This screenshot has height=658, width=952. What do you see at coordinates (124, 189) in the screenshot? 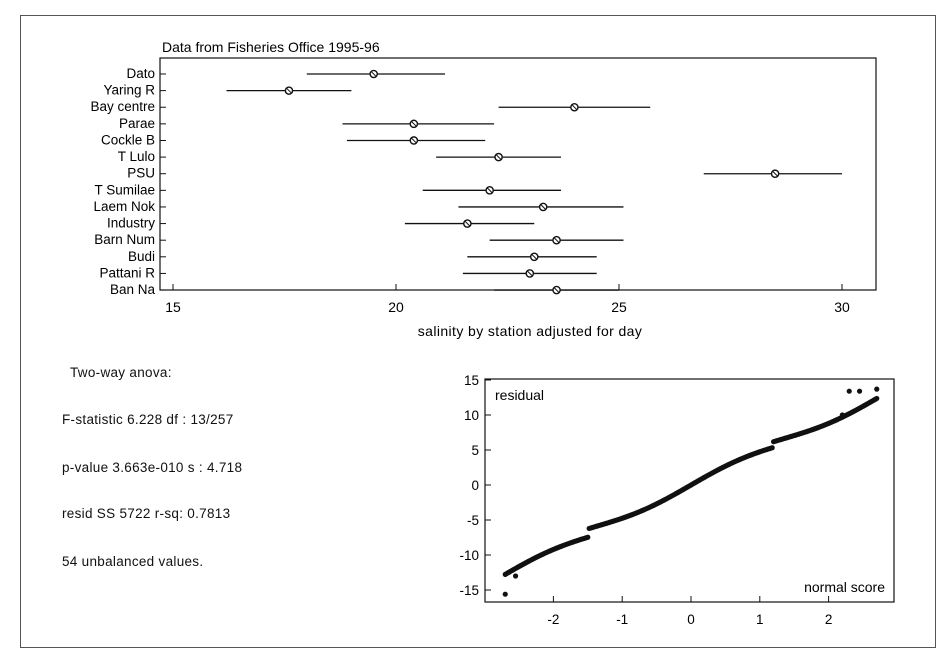
I see `station-label: T Sumilae` at bounding box center [124, 189].